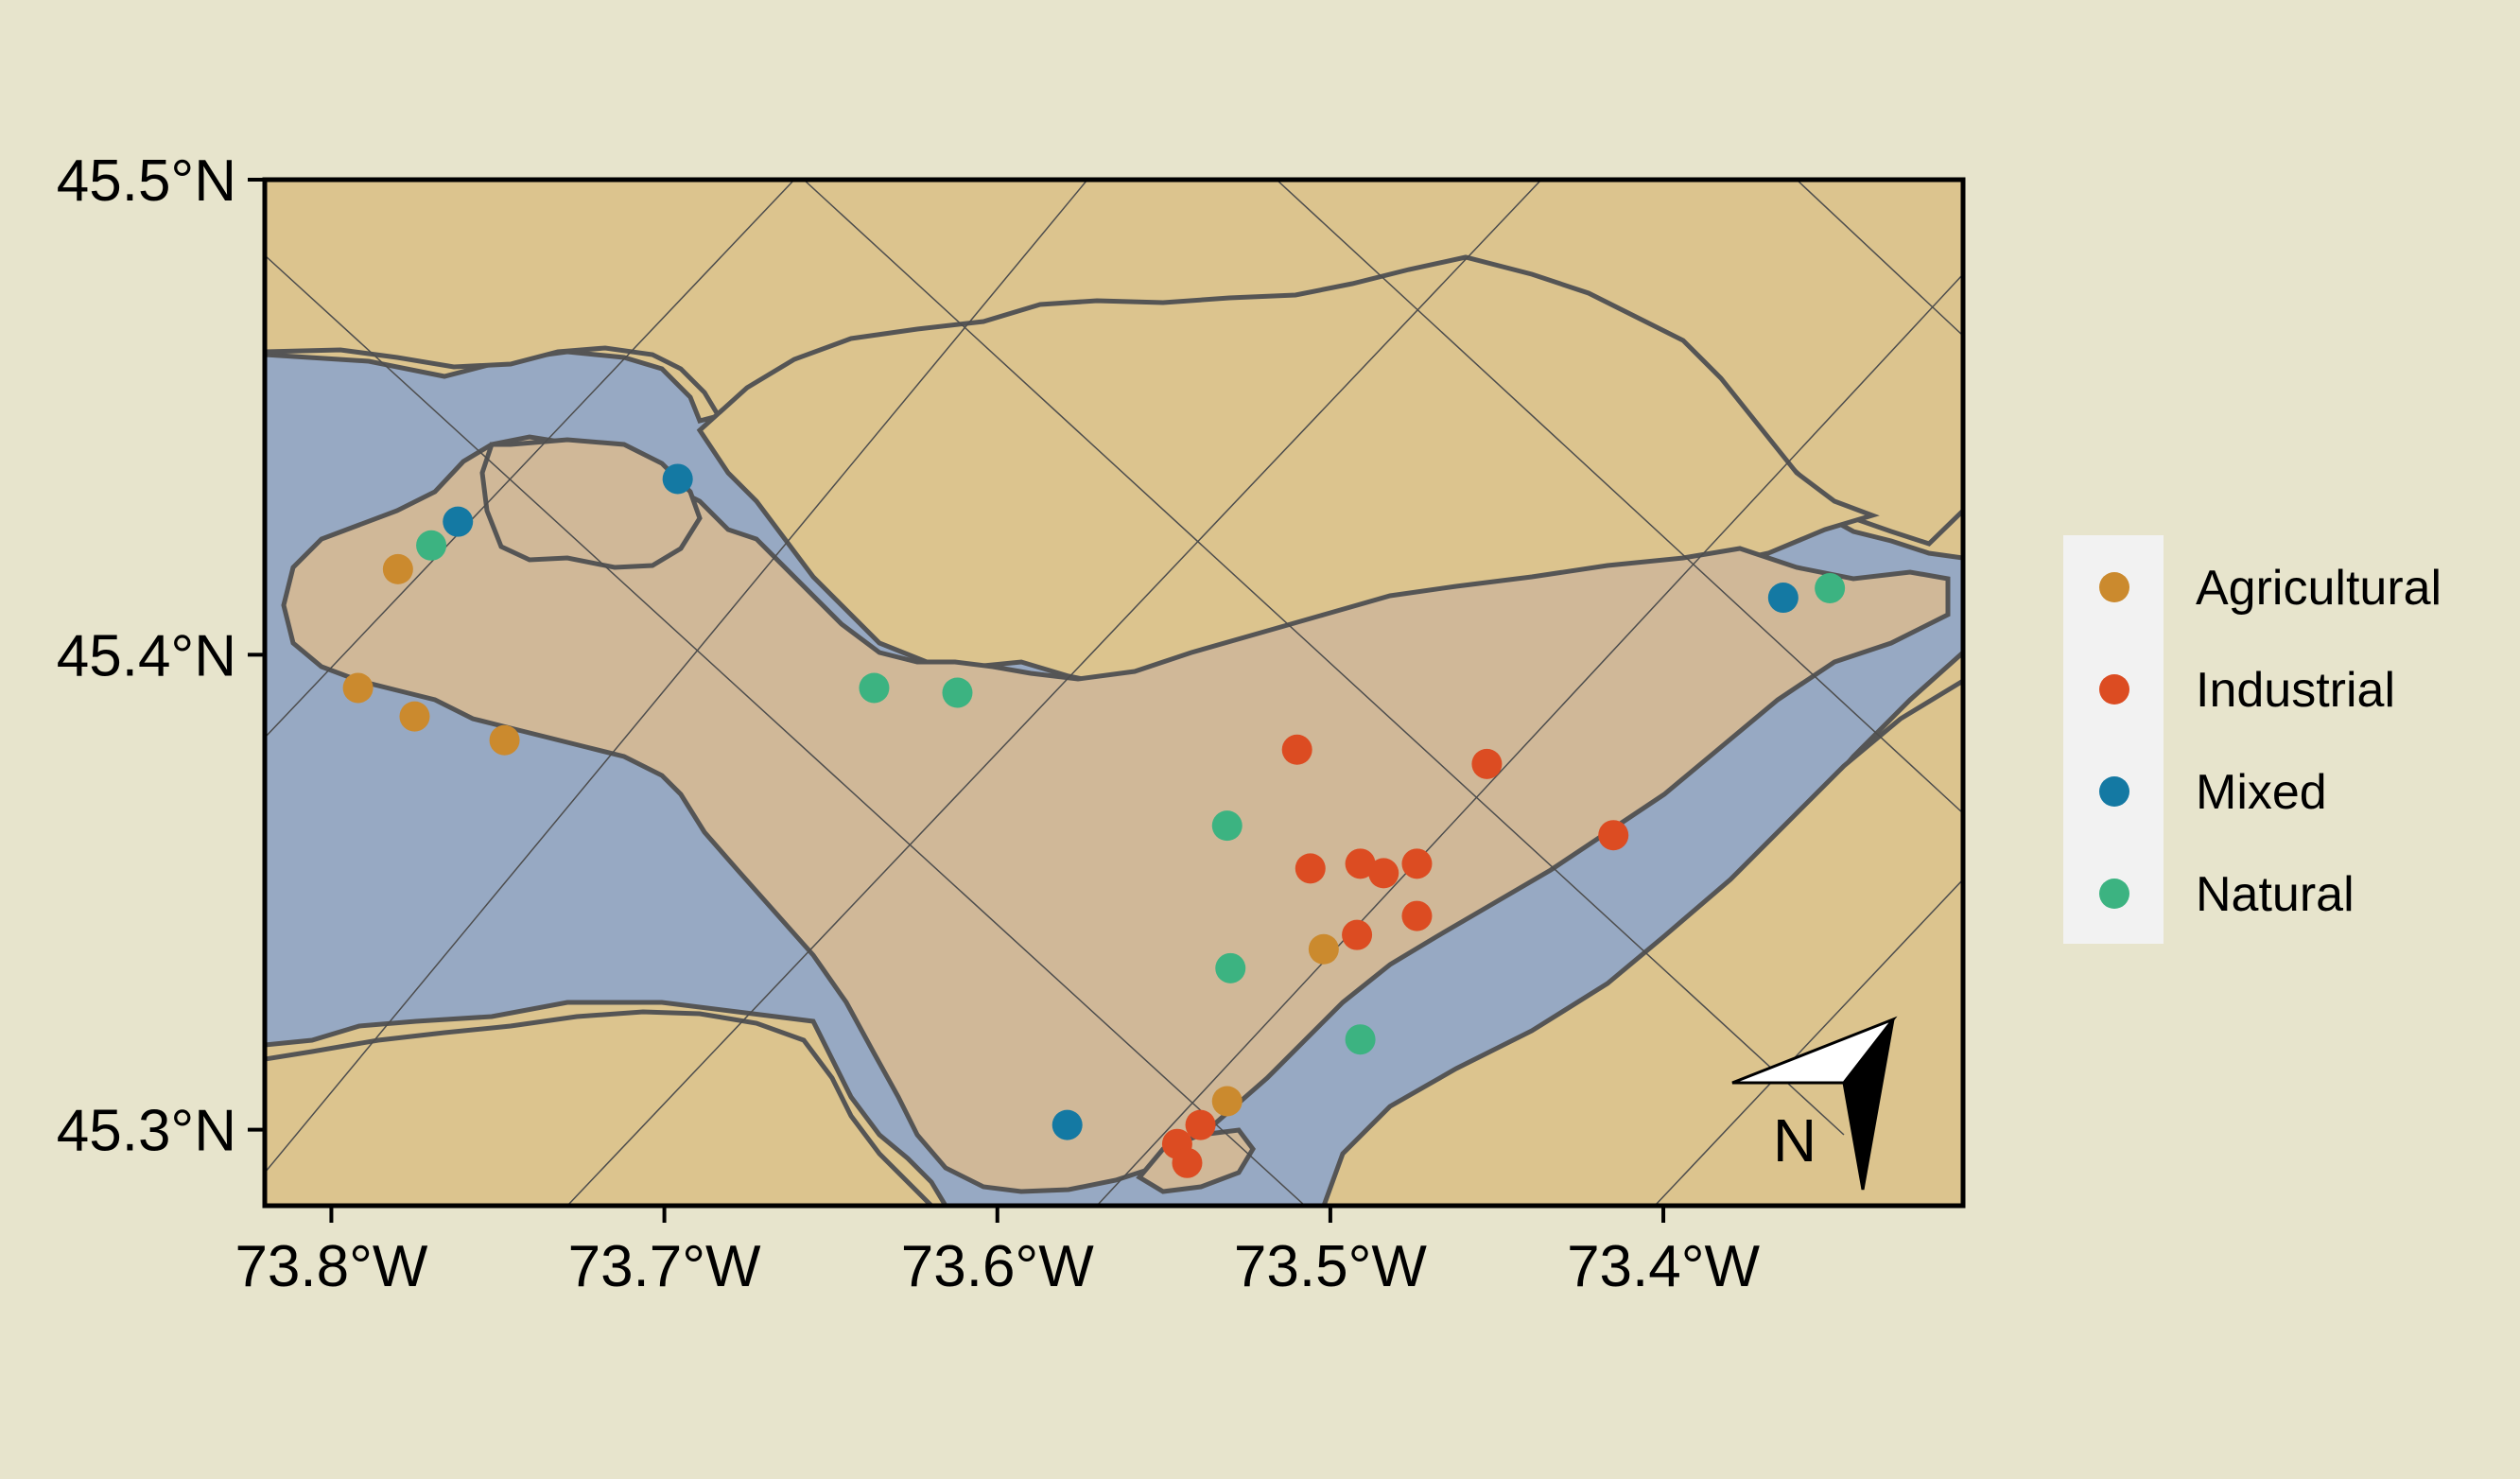 The image size is (2520, 1479). I want to click on legend: Agricultural Industrial Mixed Natural, so click(2253, 739).